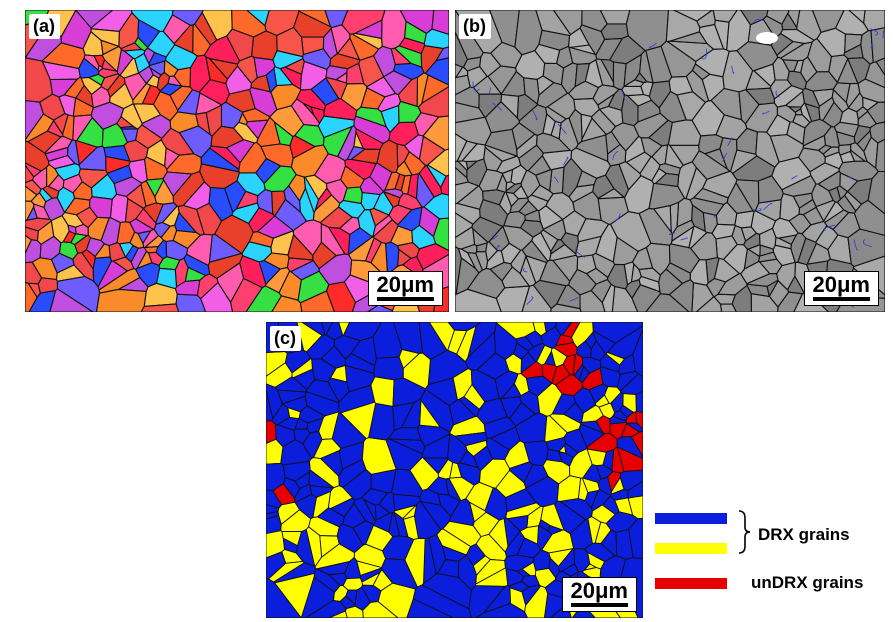 This screenshot has height=622, width=893. I want to click on legend-brace-icon, so click(744, 532).